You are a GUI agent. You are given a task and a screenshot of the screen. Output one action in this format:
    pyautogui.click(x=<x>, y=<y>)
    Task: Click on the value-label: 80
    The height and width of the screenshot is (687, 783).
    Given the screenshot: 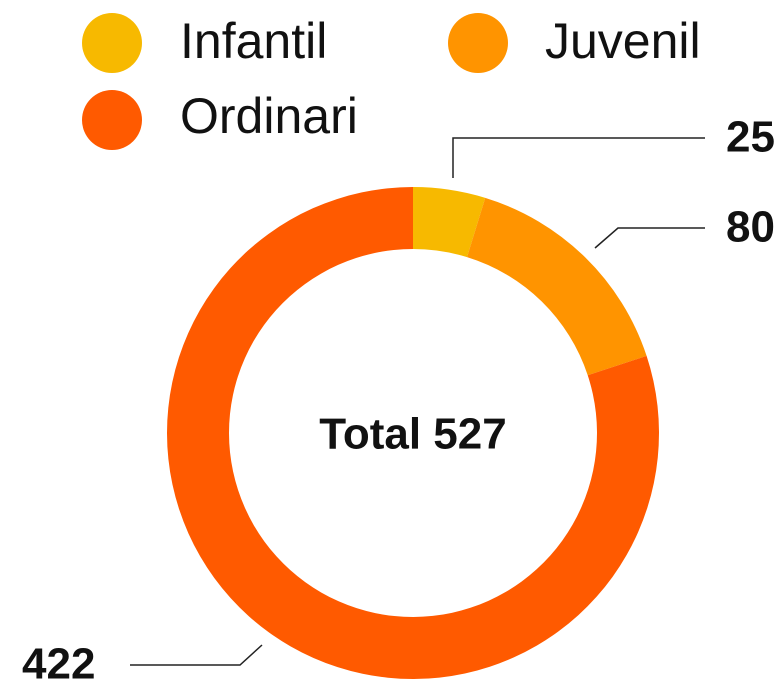 What is the action you would take?
    pyautogui.click(x=750, y=227)
    